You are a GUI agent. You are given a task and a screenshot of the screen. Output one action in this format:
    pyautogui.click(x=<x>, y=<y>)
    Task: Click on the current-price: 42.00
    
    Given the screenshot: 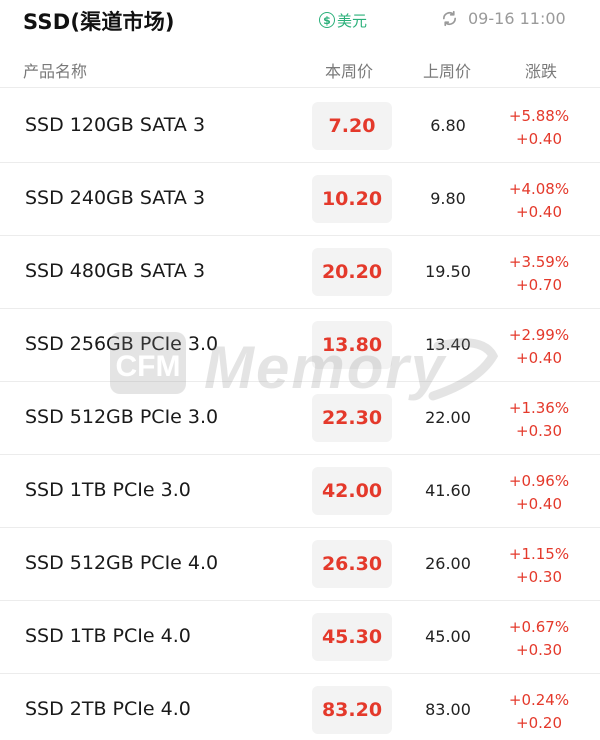 What is the action you would take?
    pyautogui.click(x=352, y=491)
    